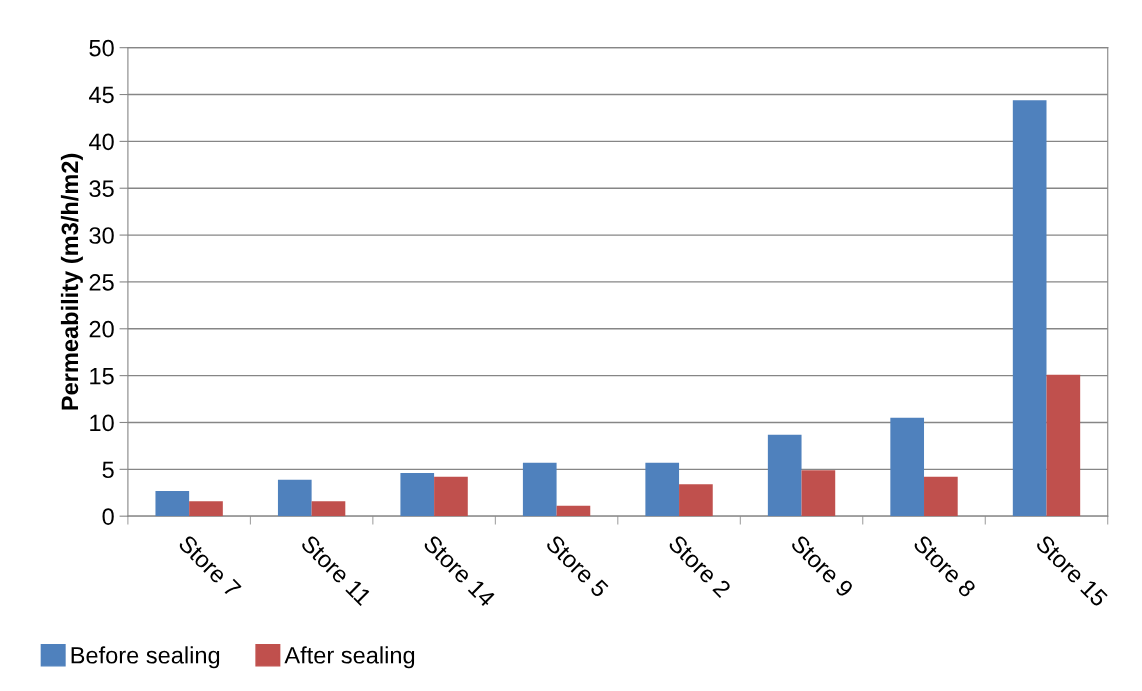 This screenshot has height=691, width=1142. I want to click on legend-label: Before sealing, so click(145, 657).